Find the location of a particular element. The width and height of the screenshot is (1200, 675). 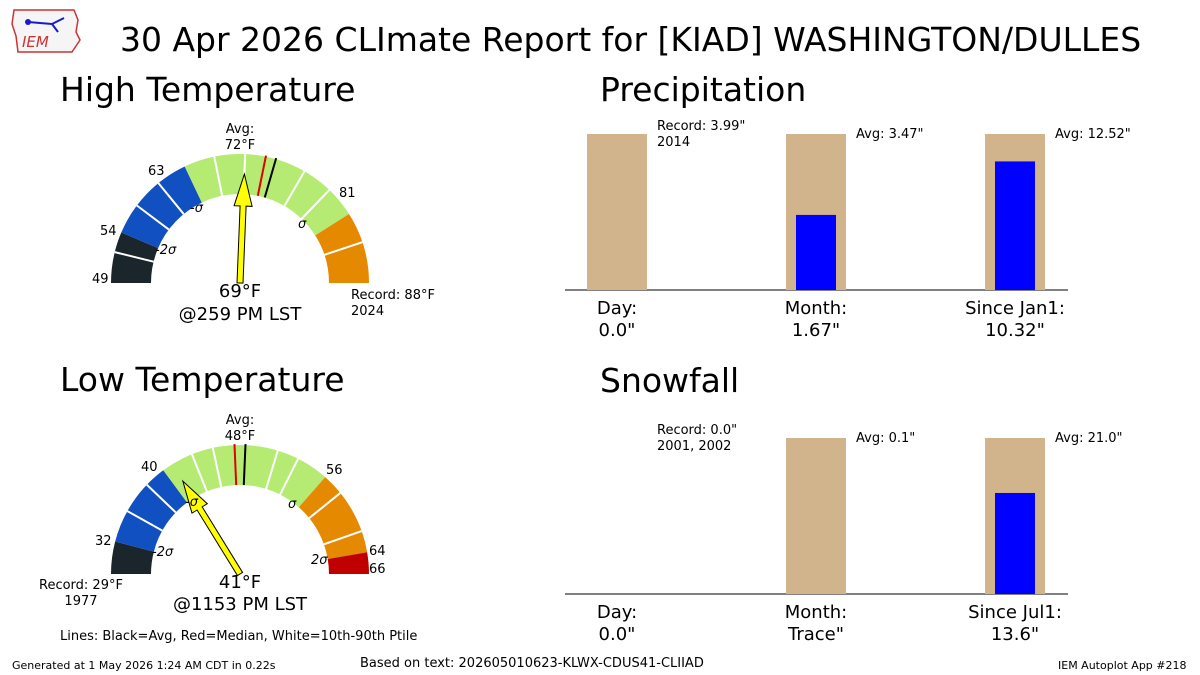

high-avg-line1: Avg: is located at coordinates (240, 129).